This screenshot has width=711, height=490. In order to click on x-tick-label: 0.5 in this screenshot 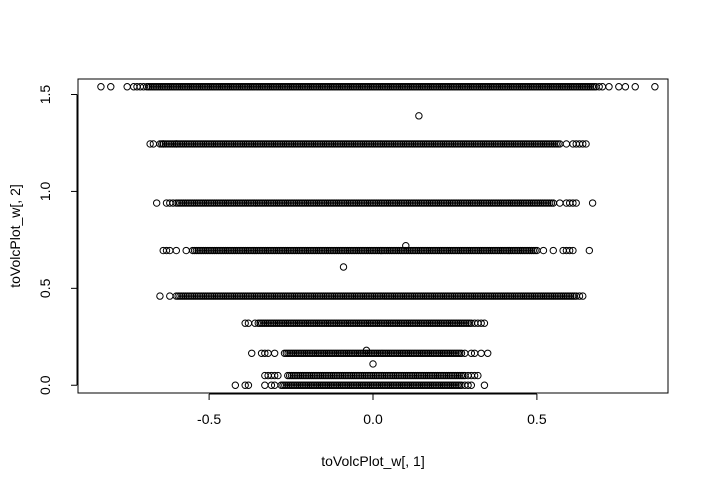, I will do `click(537, 419)`.